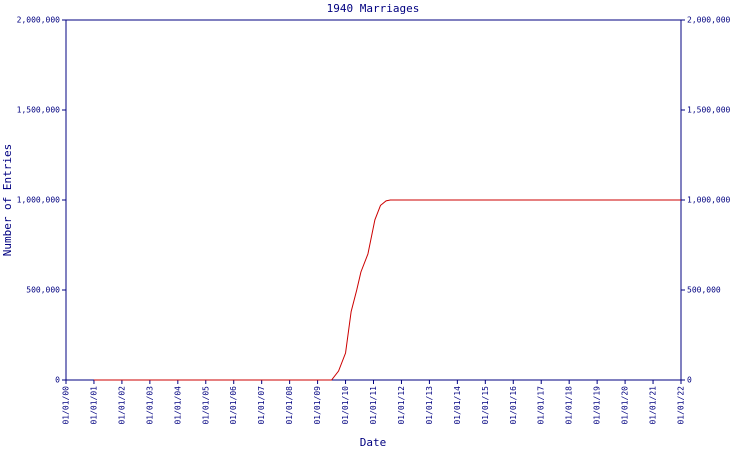 Image resolution: width=750 pixels, height=450 pixels. I want to click on y2-tick-label: 2,000,000, so click(709, 20).